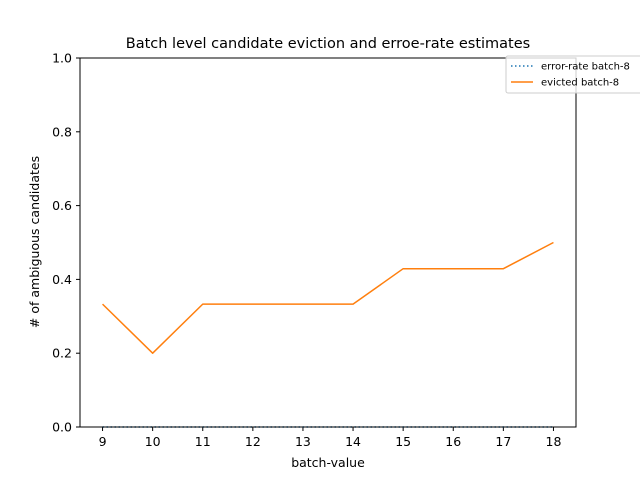  What do you see at coordinates (62, 58) in the screenshot?
I see `y-tick-label: 1.0` at bounding box center [62, 58].